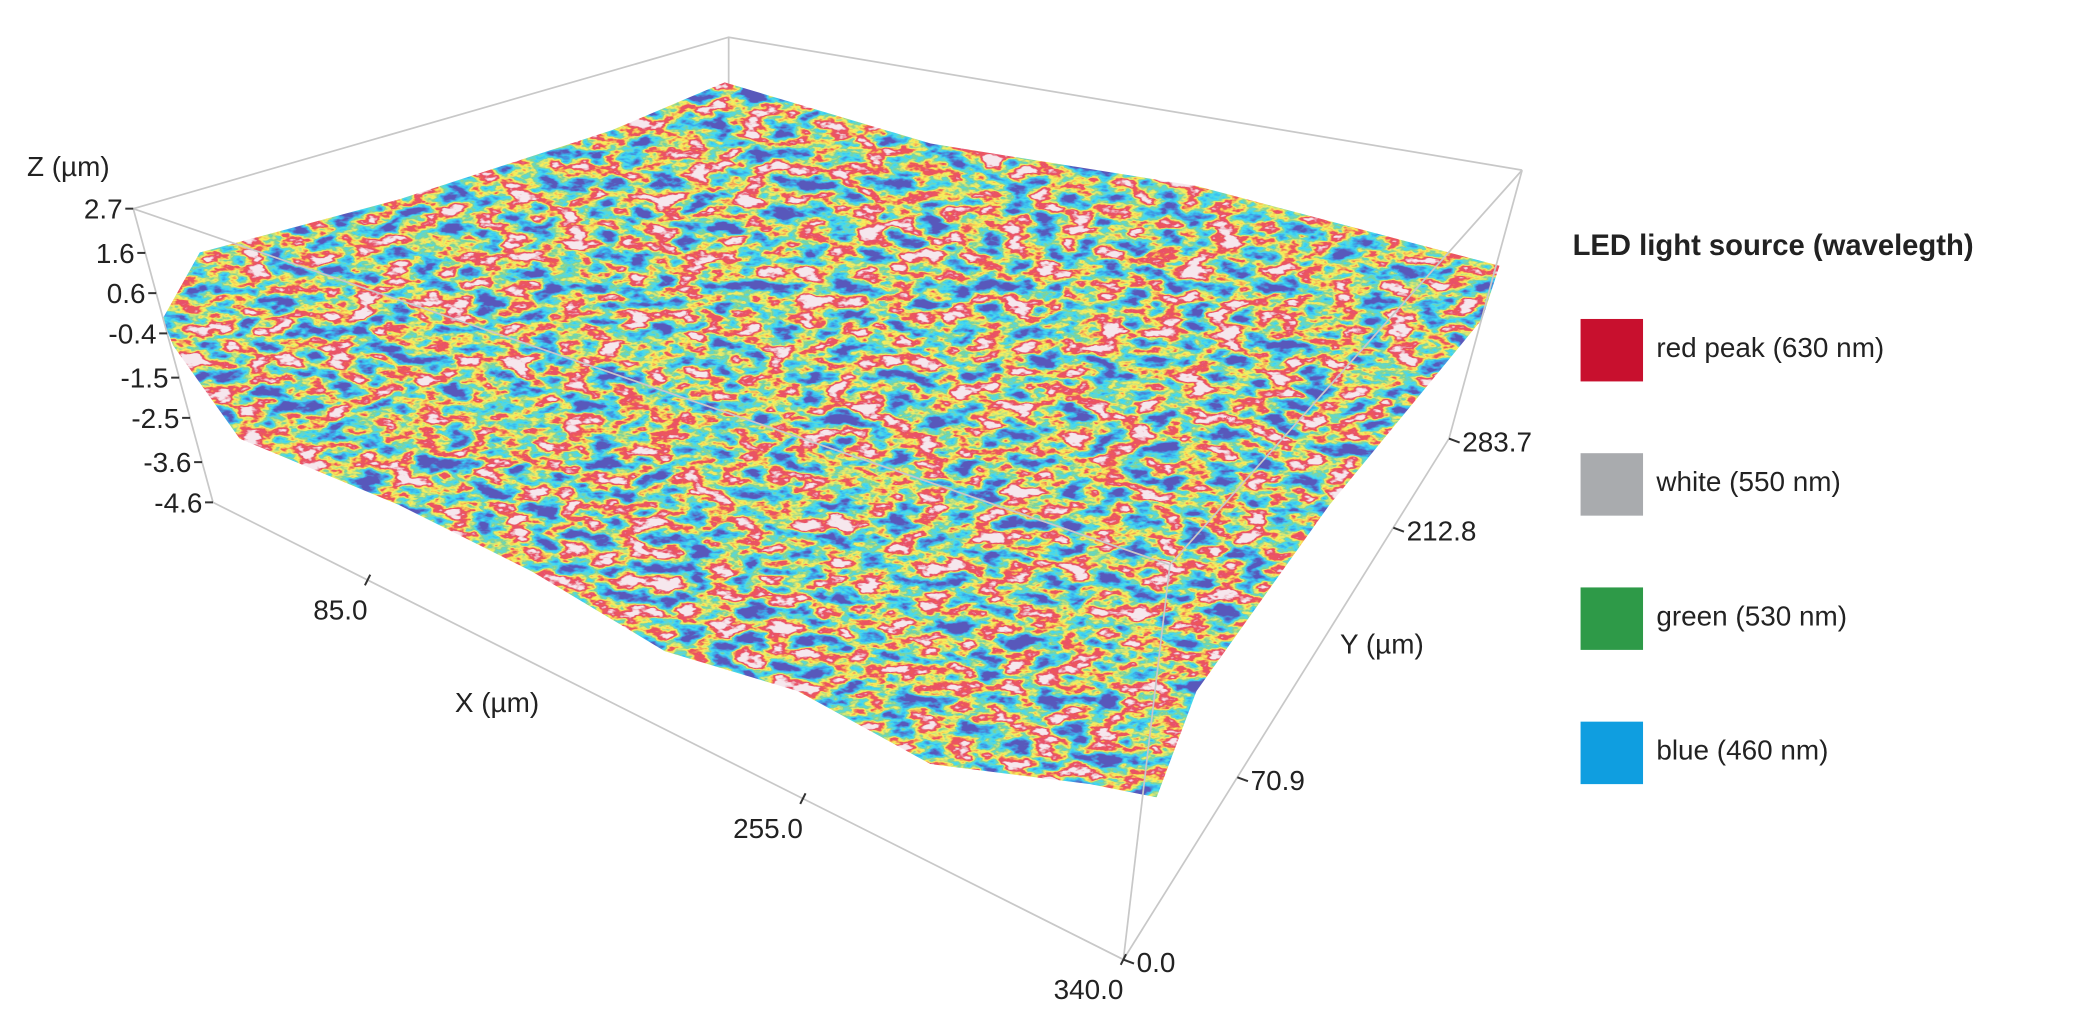  Describe the element at coordinates (173, 355) in the screenshot. I see `z-axis` at that location.